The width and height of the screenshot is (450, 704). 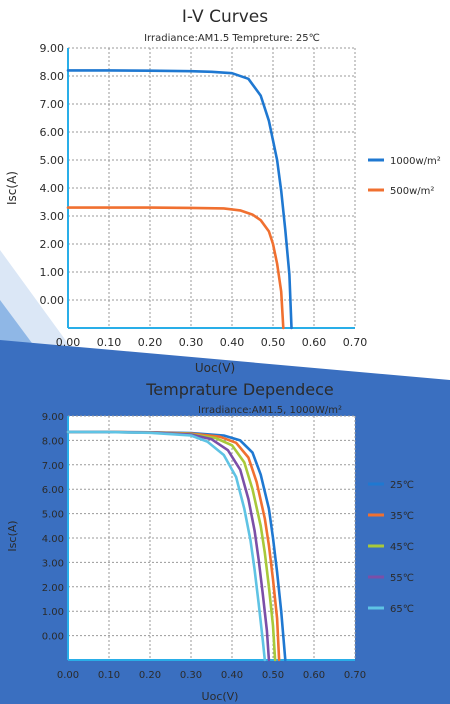 What do you see at coordinates (270, 410) in the screenshot?
I see `chart-subtitle: Irradiance:AM1.5, 1000W/m²` at bounding box center [270, 410].